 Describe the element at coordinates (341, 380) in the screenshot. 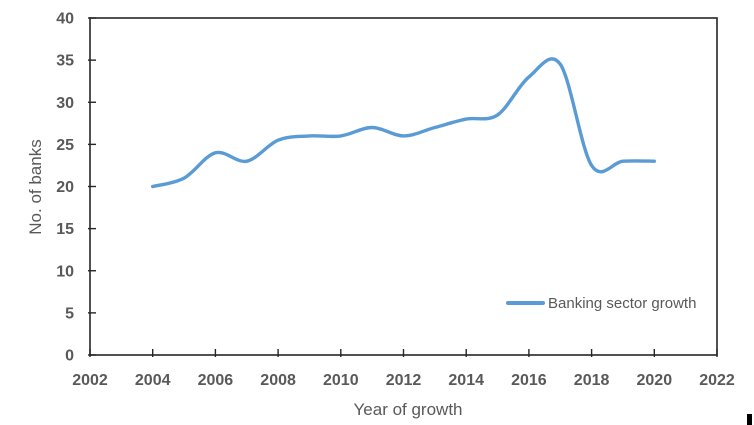

I see `x-tick-label: 2010` at that location.